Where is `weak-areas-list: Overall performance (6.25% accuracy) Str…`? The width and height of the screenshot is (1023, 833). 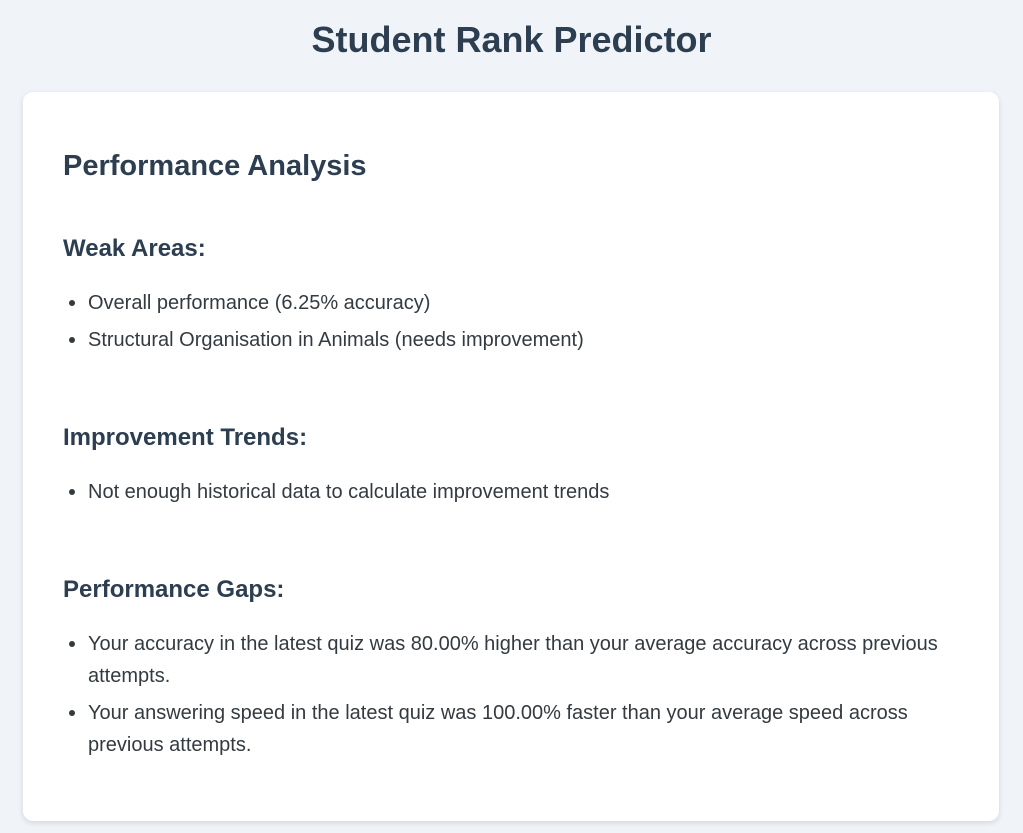
weak-areas-list: Overall performance (6.25% accuracy) Str… is located at coordinates (515, 324).